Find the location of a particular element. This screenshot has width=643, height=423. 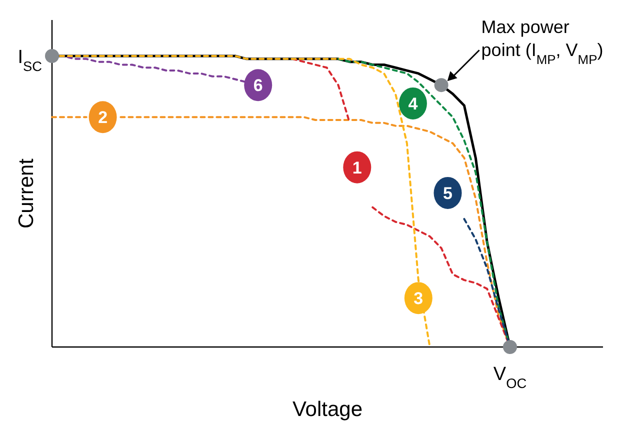

series-label: 2 is located at coordinates (103, 118).